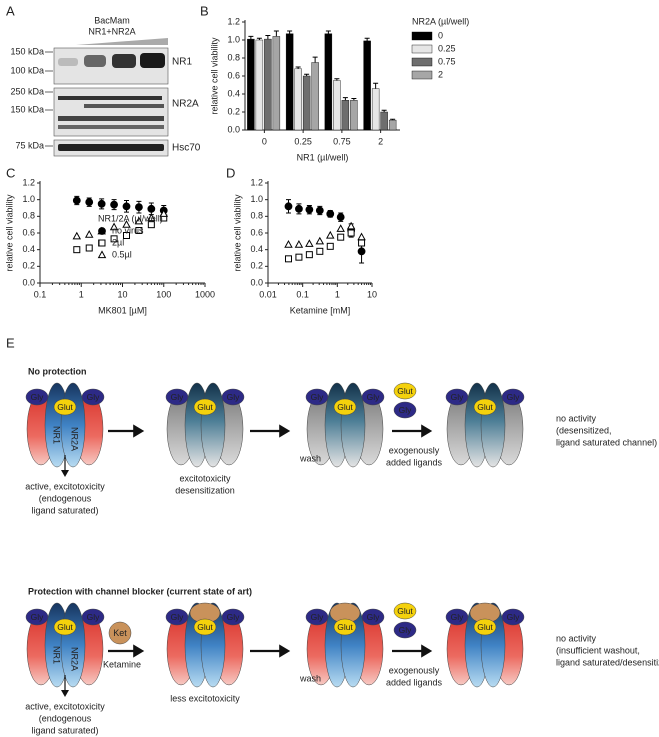  Describe the element at coordinates (186, 148) in the screenshot. I see `protein-label: Hsc70` at that location.